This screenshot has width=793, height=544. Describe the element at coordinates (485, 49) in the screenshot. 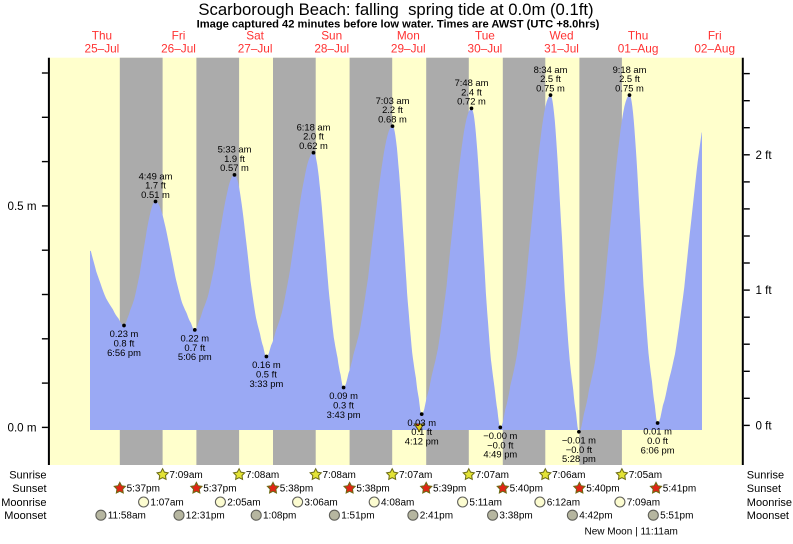

I see `svg-text: 30–Jul` at that location.